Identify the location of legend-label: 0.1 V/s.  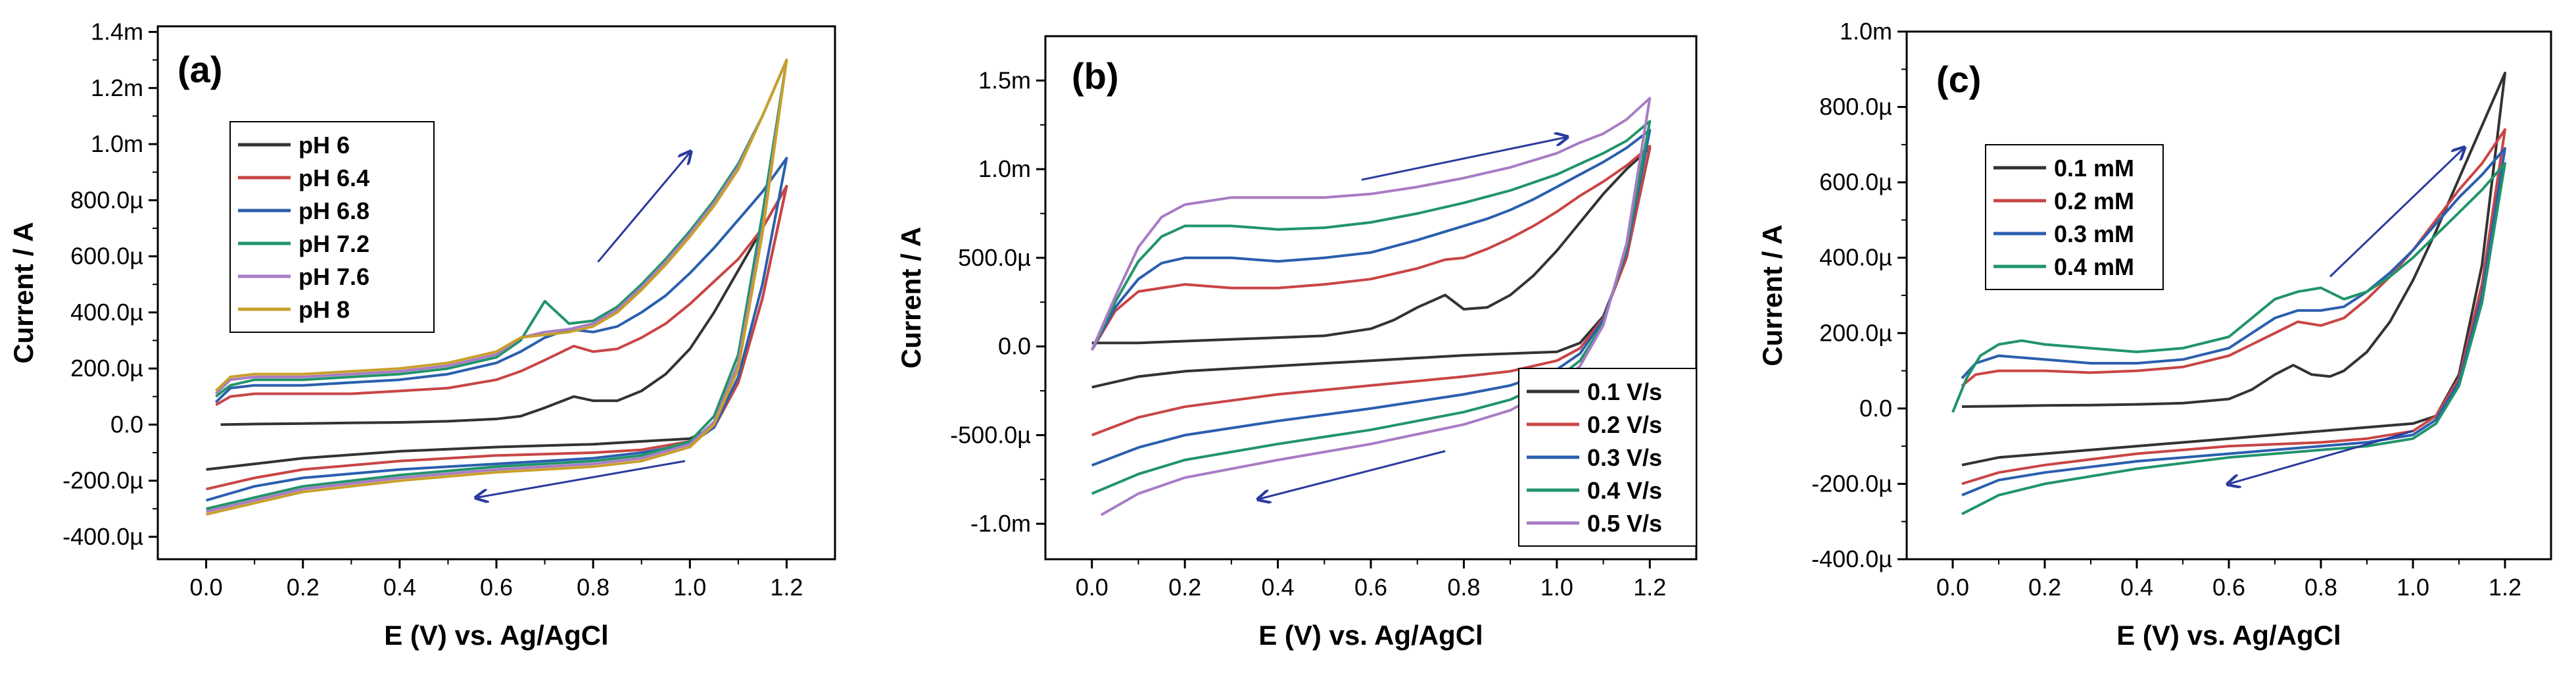
(1625, 391).